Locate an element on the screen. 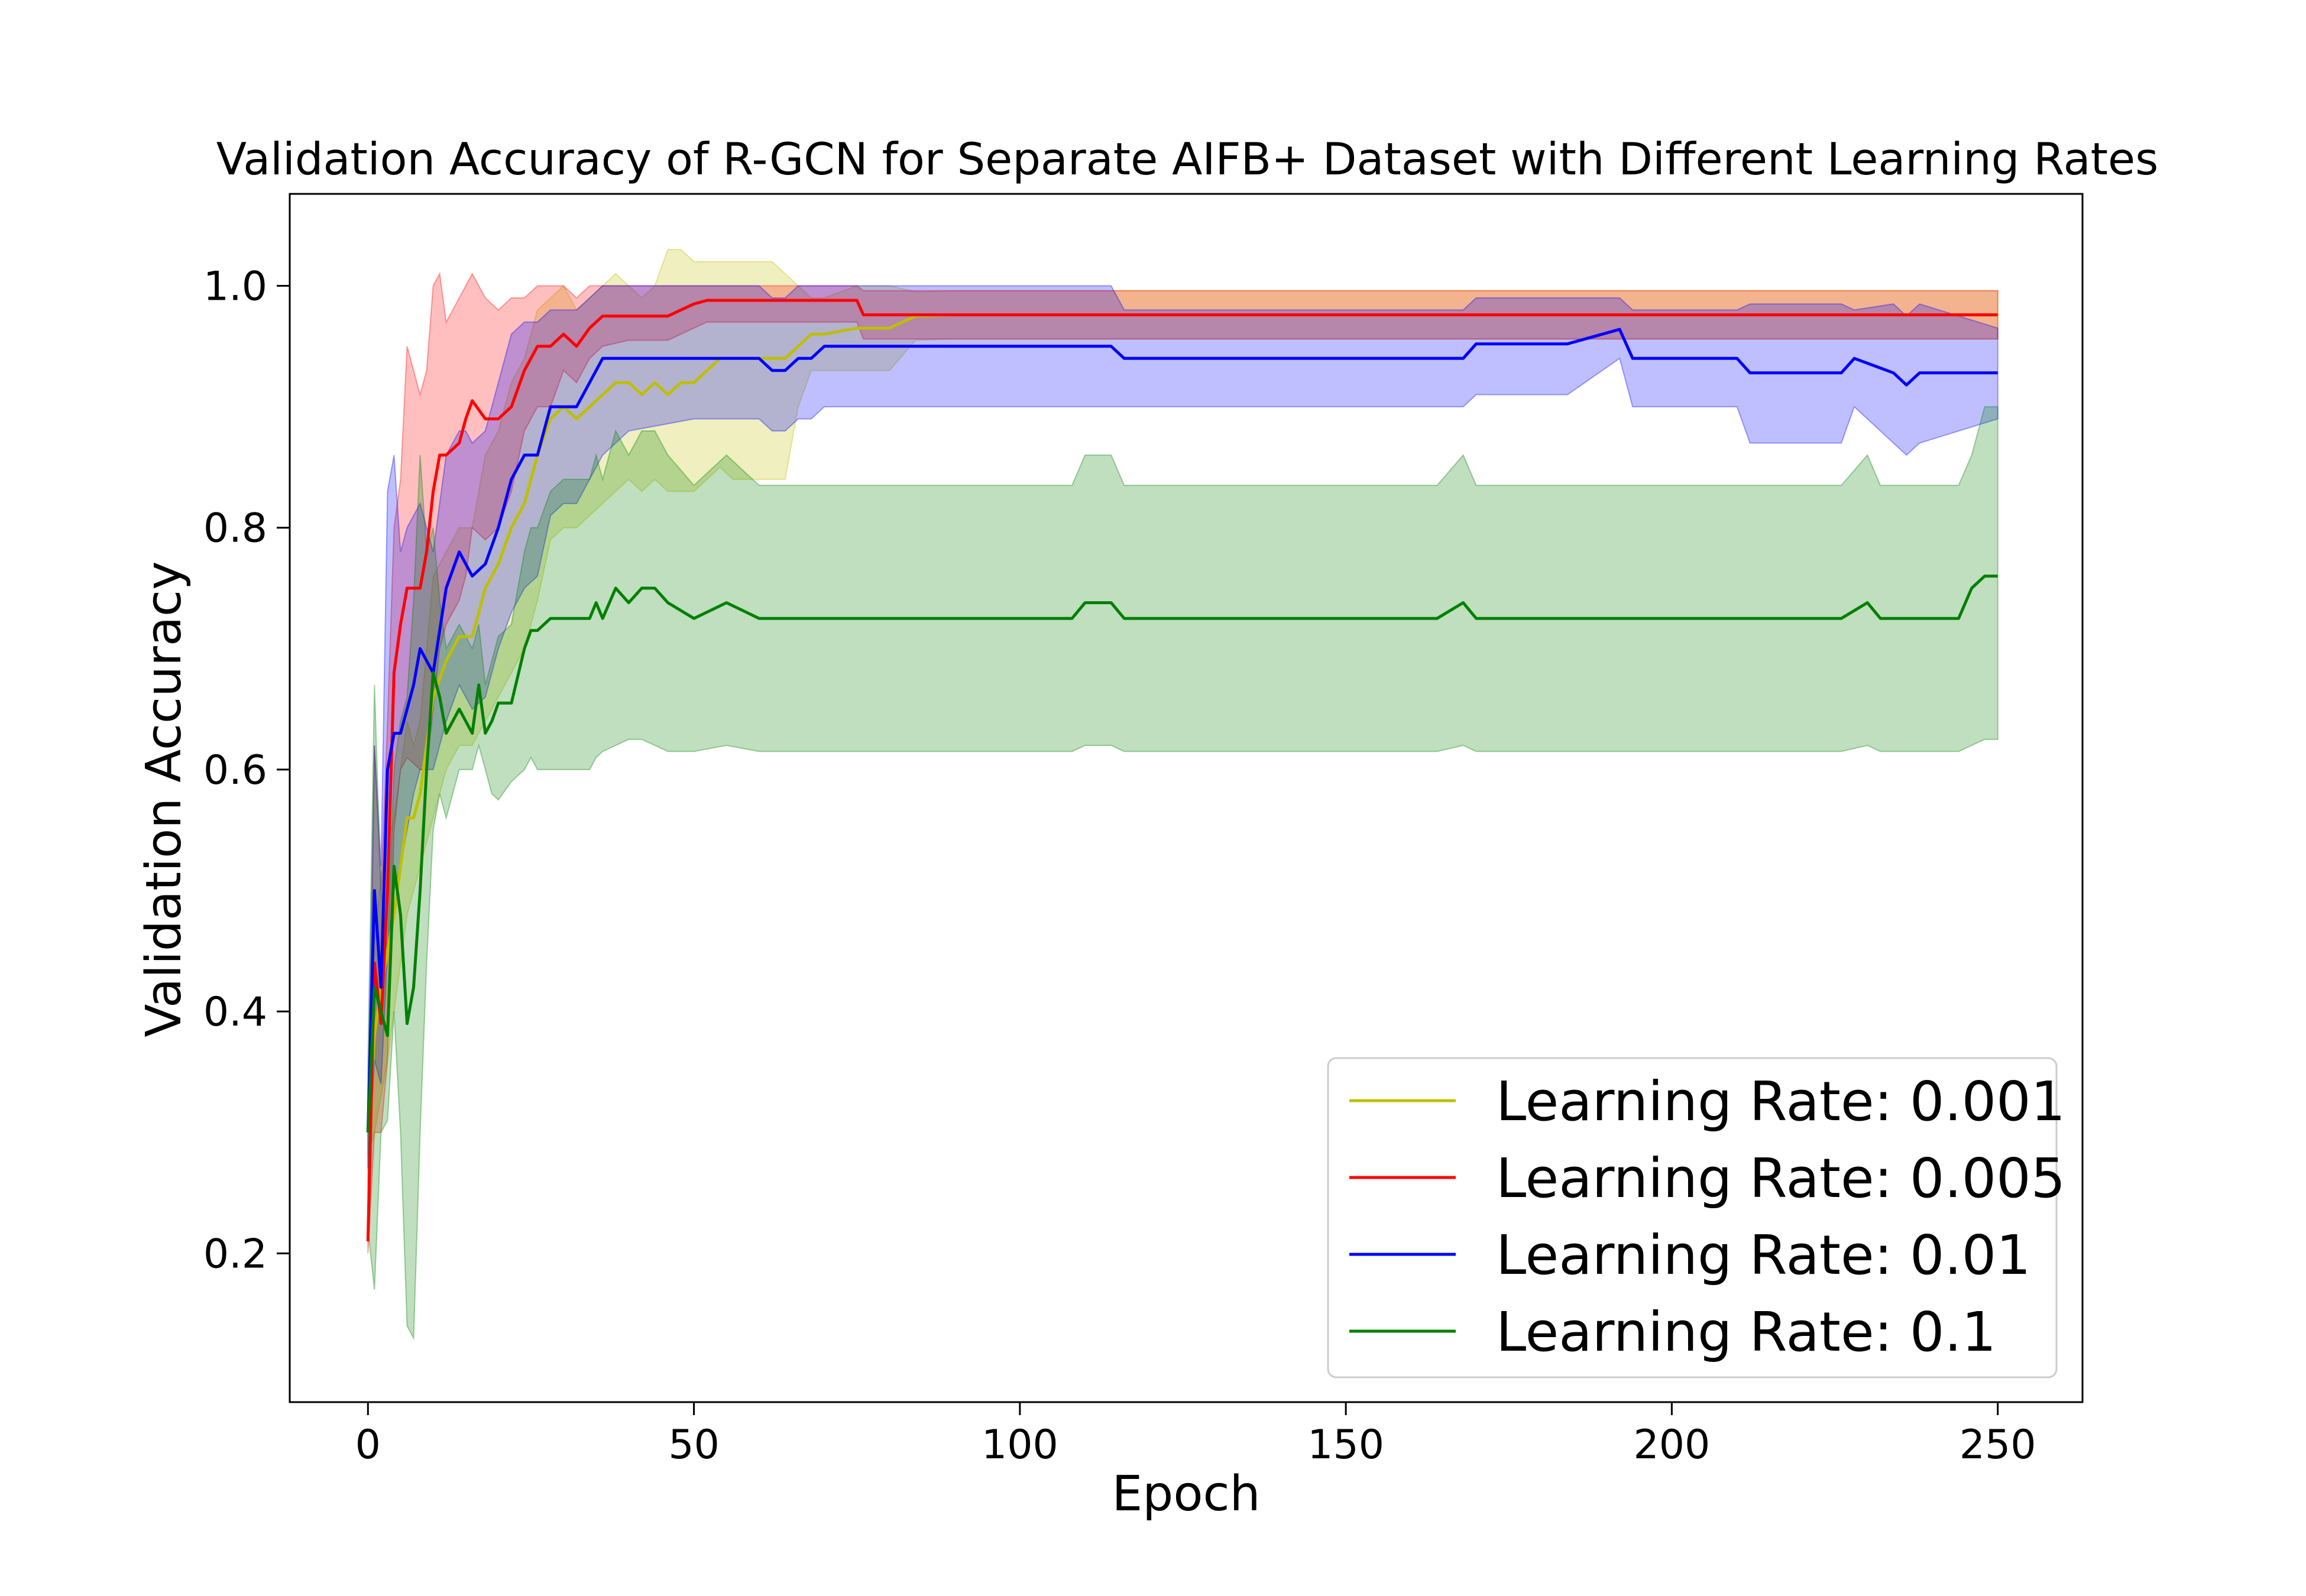 The width and height of the screenshot is (2306, 1596). x-tick-label: 250 is located at coordinates (1998, 1445).